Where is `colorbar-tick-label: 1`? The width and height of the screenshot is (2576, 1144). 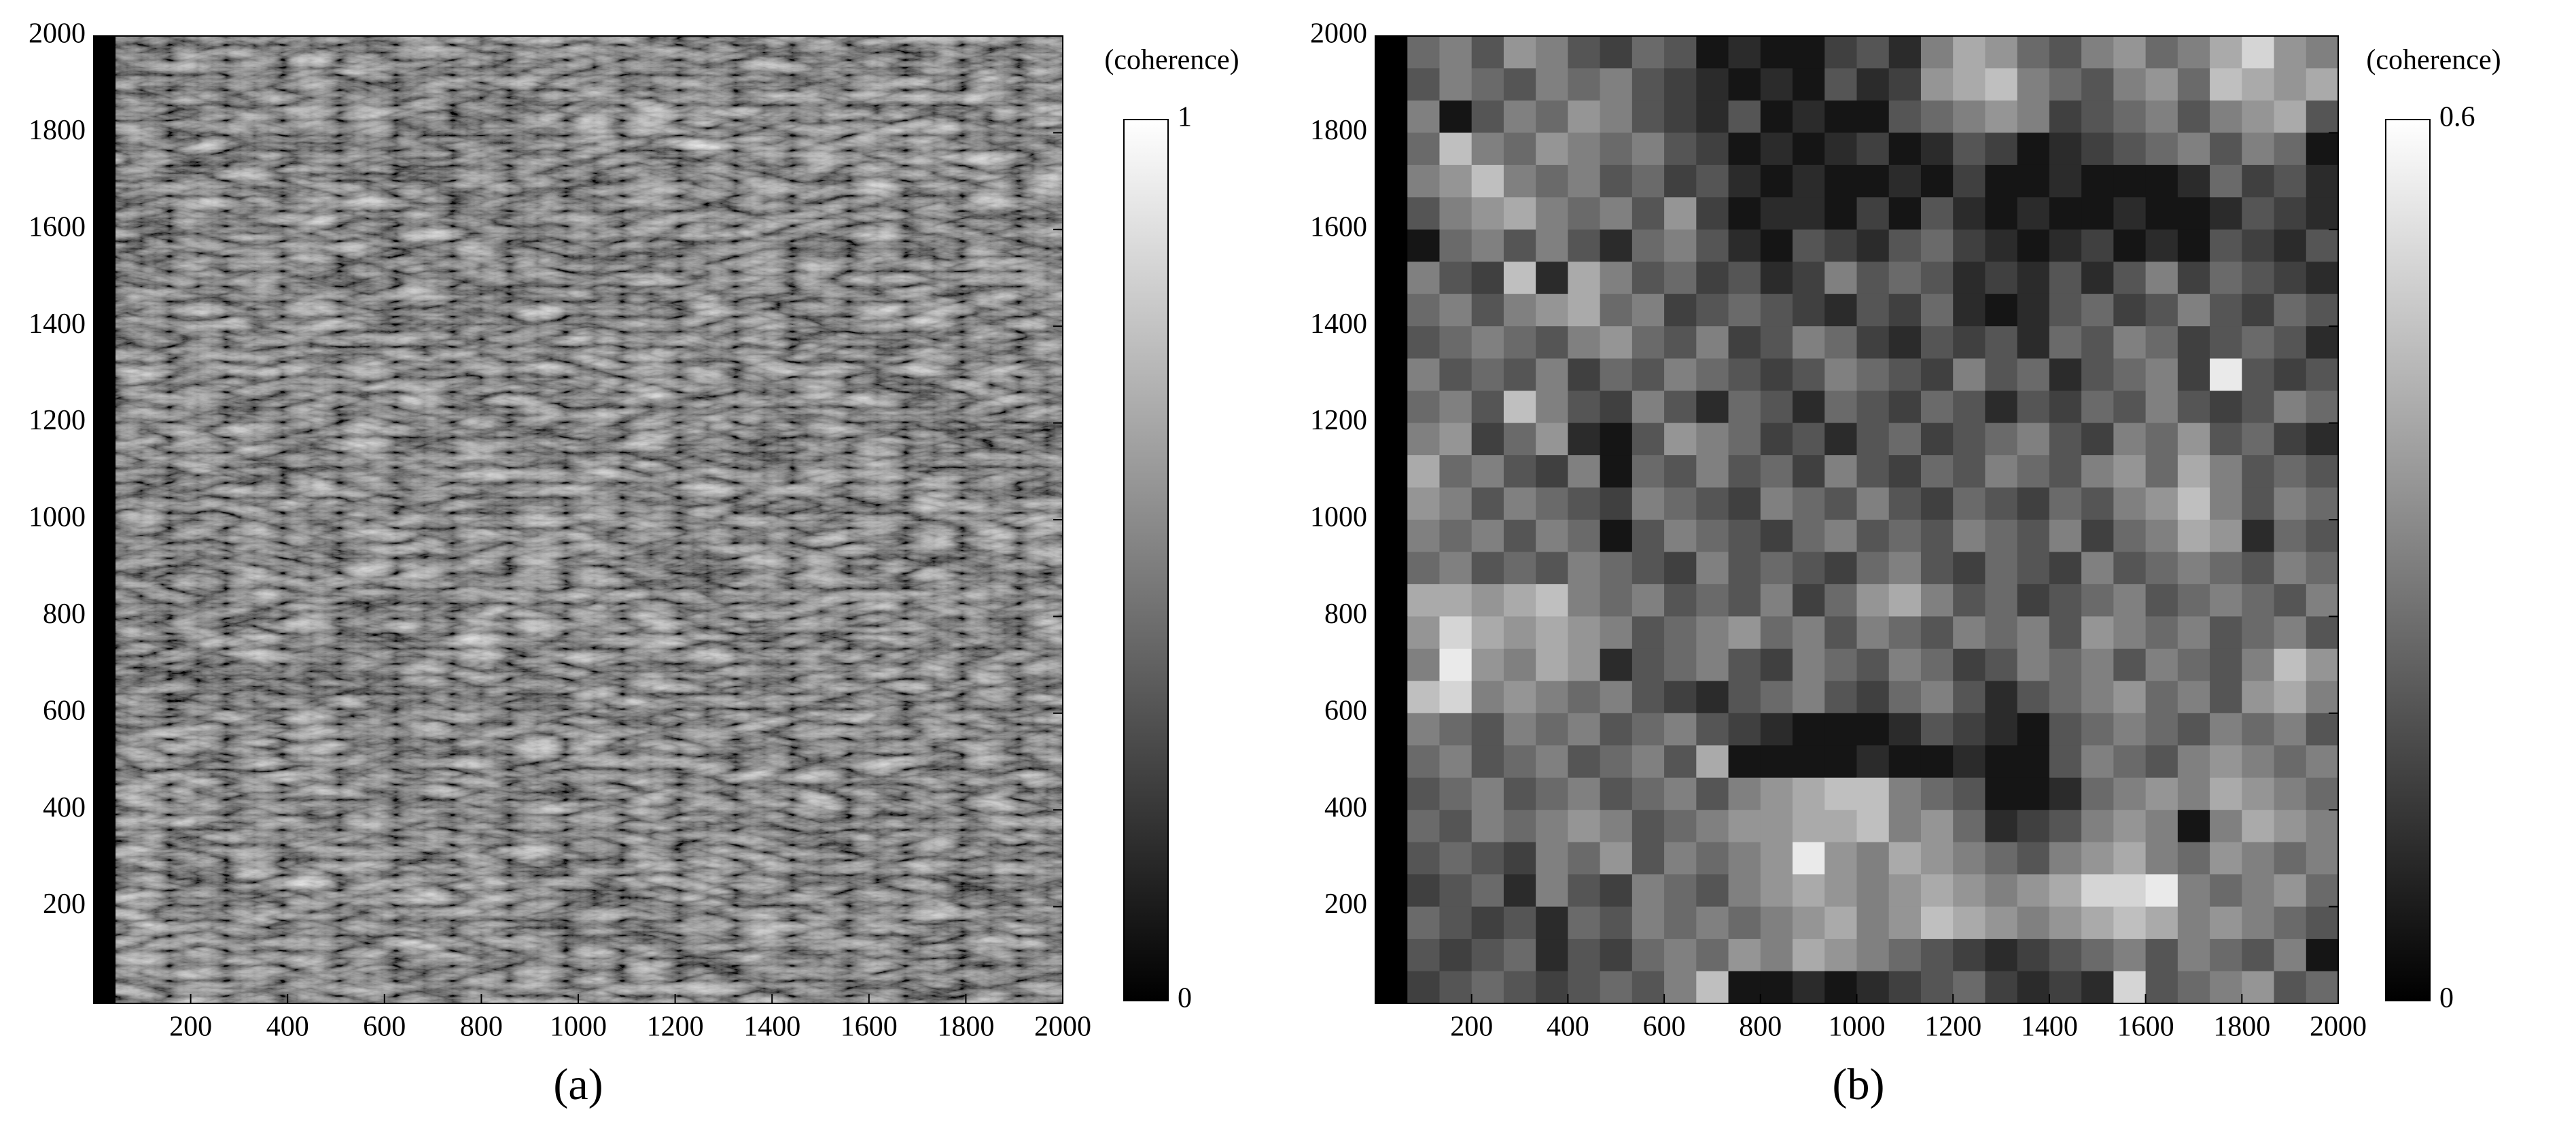 colorbar-tick-label: 1 is located at coordinates (1185, 118).